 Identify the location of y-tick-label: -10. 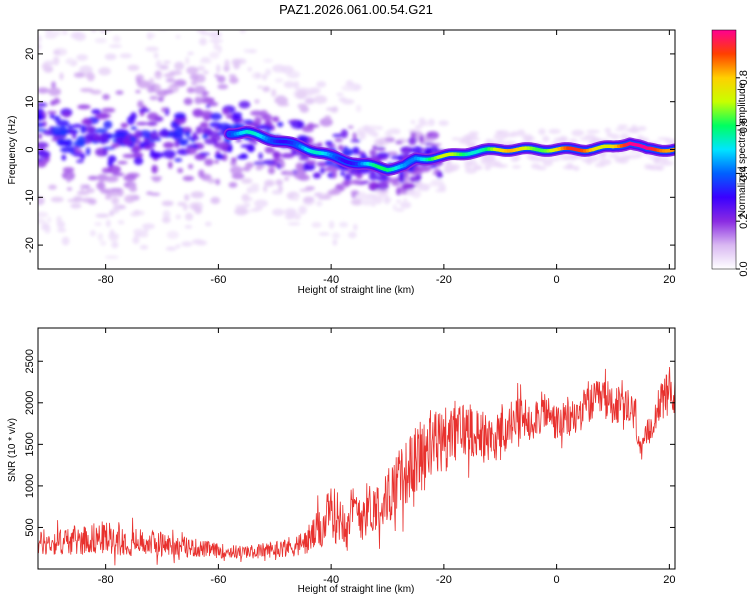
(30, 197).